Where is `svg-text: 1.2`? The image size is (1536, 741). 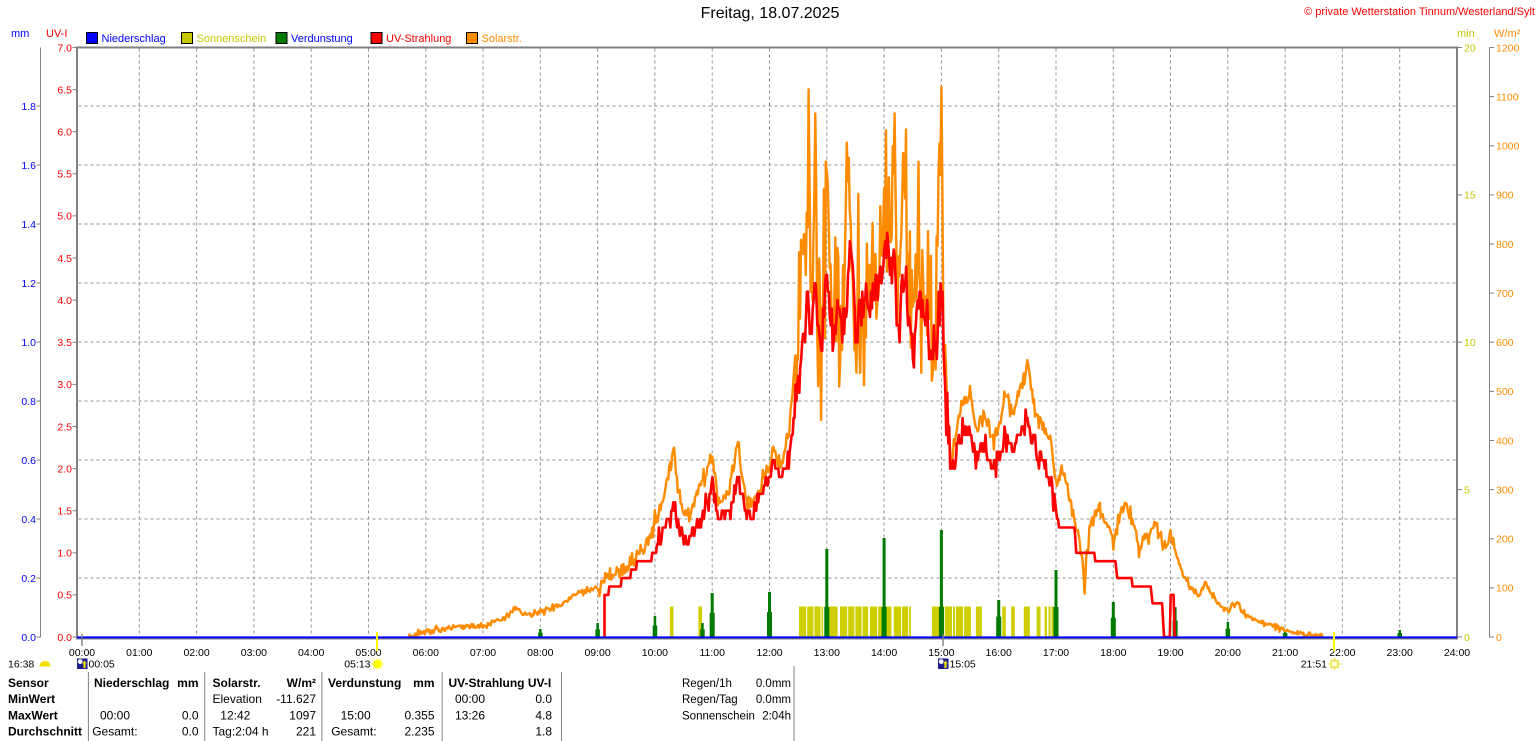 svg-text: 1.2 is located at coordinates (28, 284).